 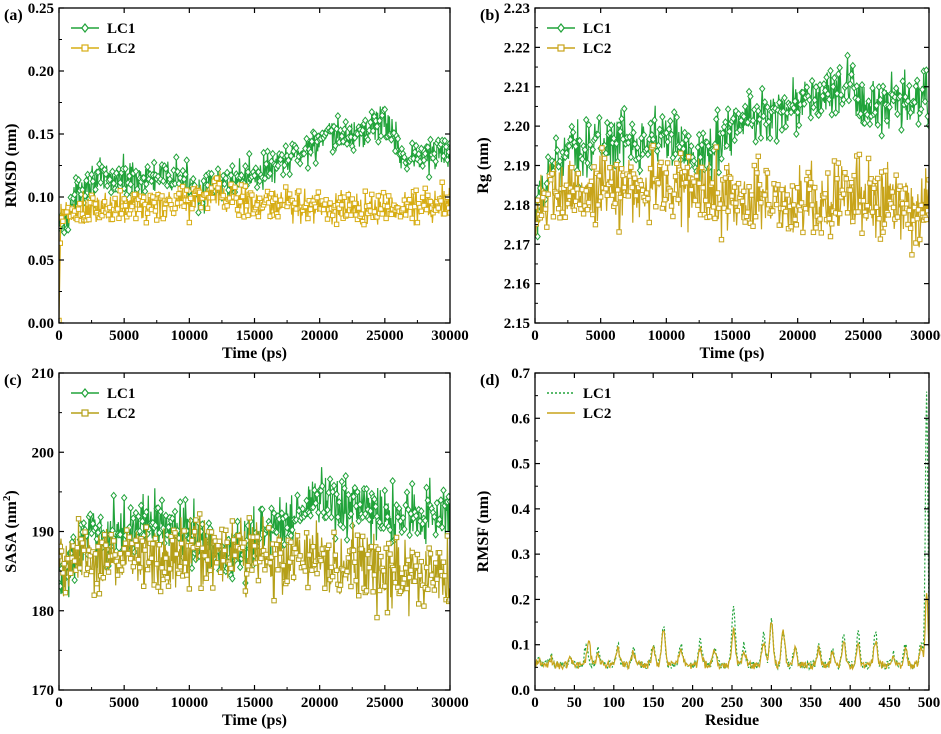 What do you see at coordinates (11, 166) in the screenshot?
I see `y-axis-label: RMSD (nm)` at bounding box center [11, 166].